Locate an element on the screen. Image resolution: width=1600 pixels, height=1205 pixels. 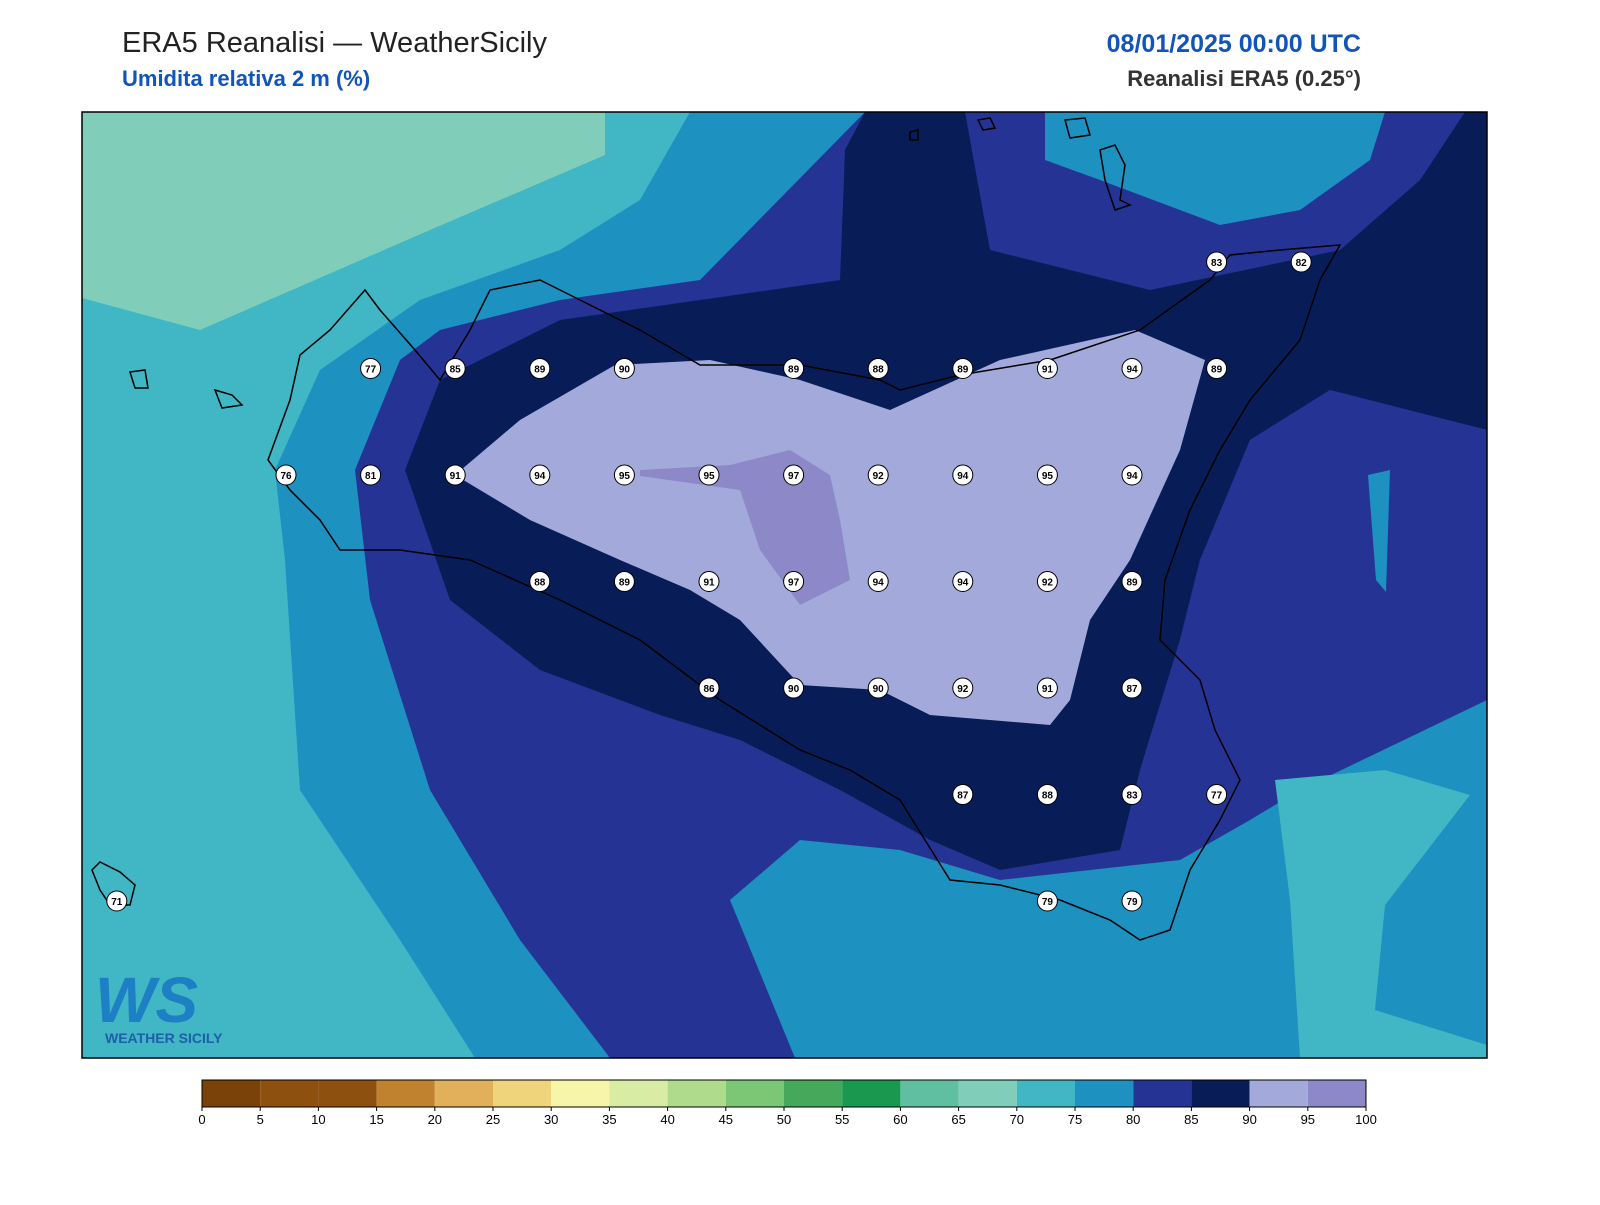
colorbar-tick-label: 25 is located at coordinates (493, 1119).